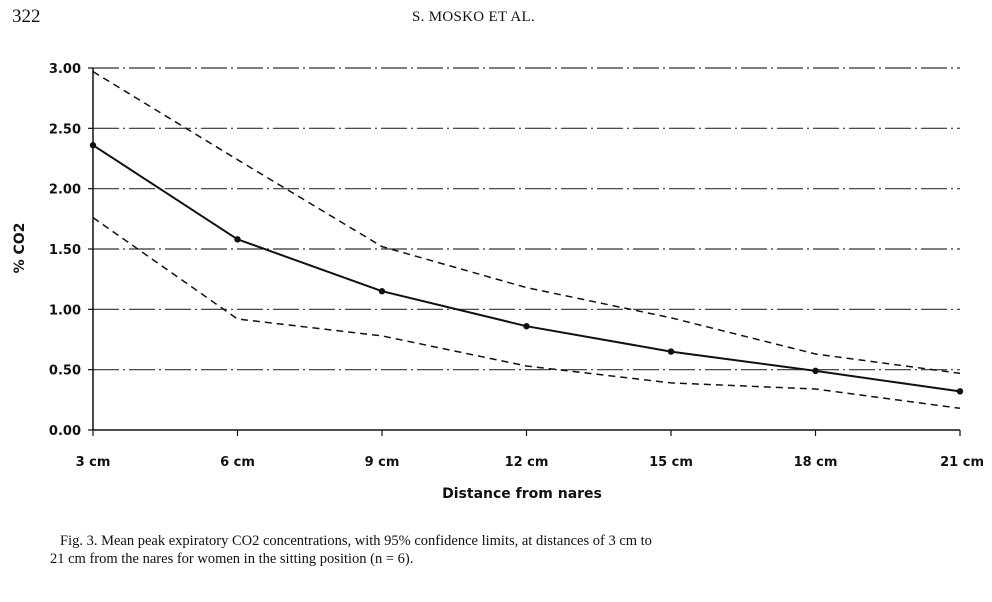 This screenshot has height=602, width=992. I want to click on x-tick-label-5: 18 cm, so click(816, 462).